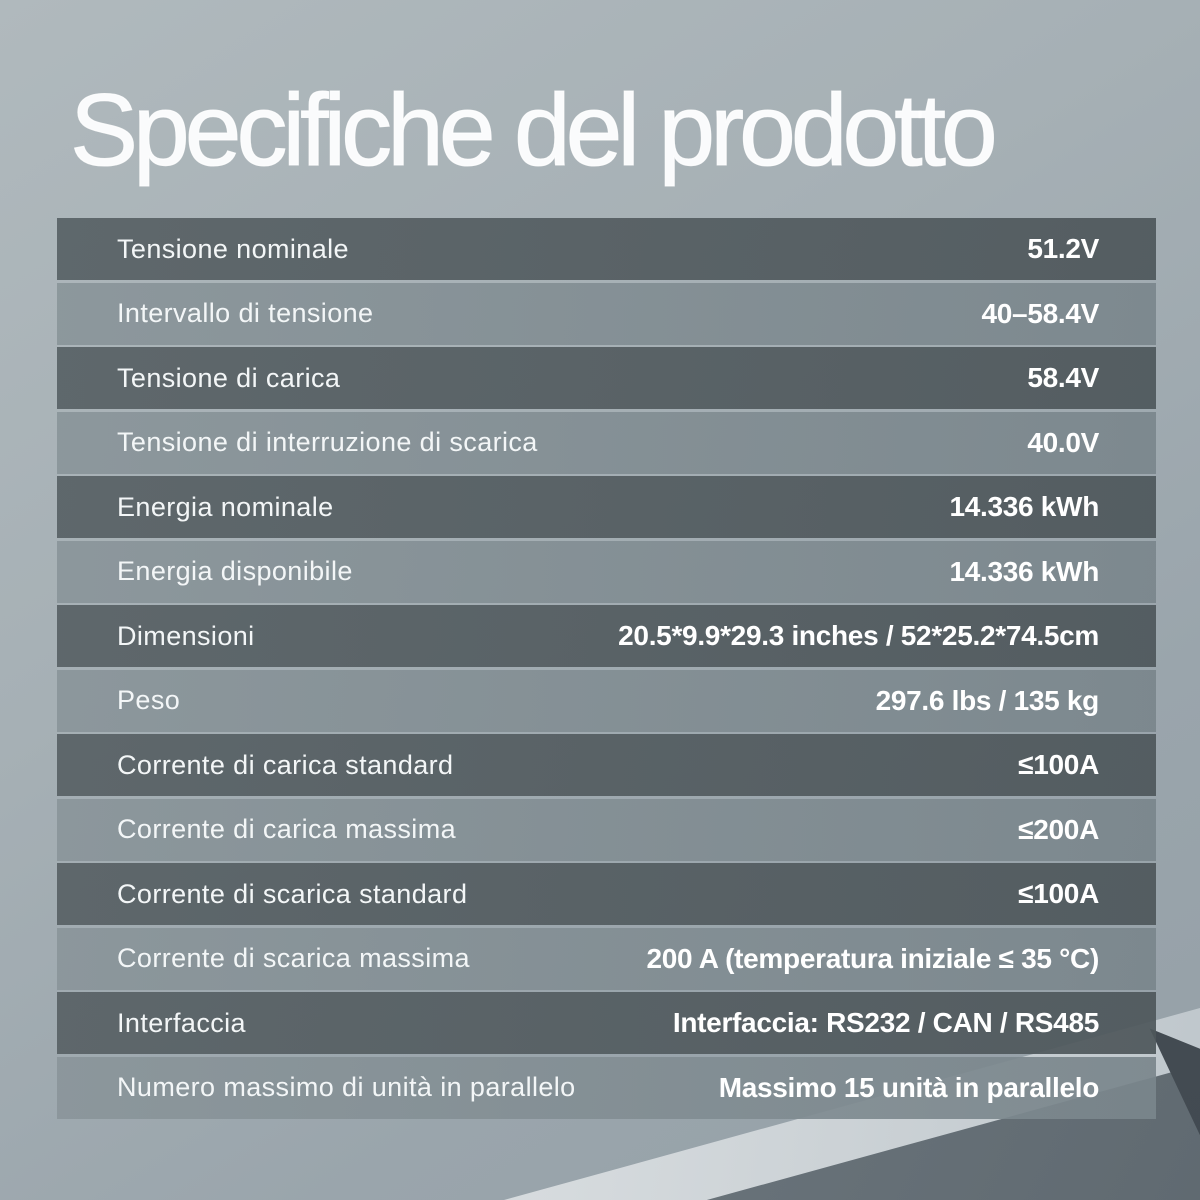  What do you see at coordinates (606, 765) in the screenshot?
I see `spec-row: Corrente di carica standard ≤100A` at bounding box center [606, 765].